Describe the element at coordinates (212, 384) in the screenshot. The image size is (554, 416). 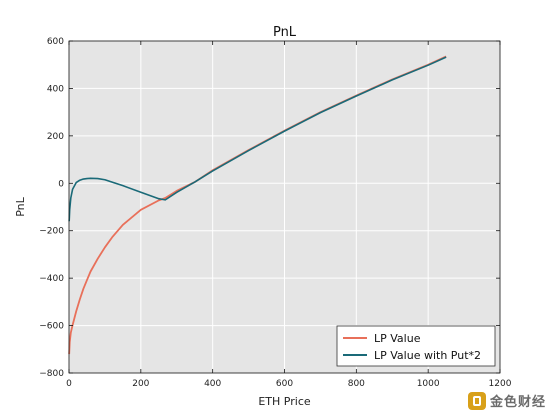
I see `x-tick-label: 400` at that location.